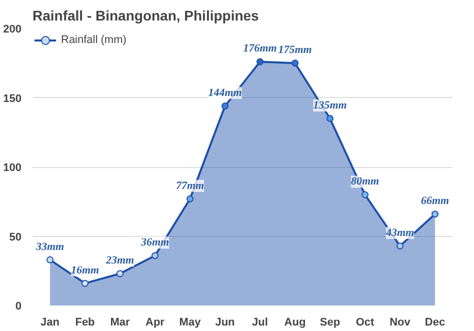 The height and width of the screenshot is (331, 474). What do you see at coordinates (295, 50) in the screenshot?
I see `data-label: 175mm` at bounding box center [295, 50].